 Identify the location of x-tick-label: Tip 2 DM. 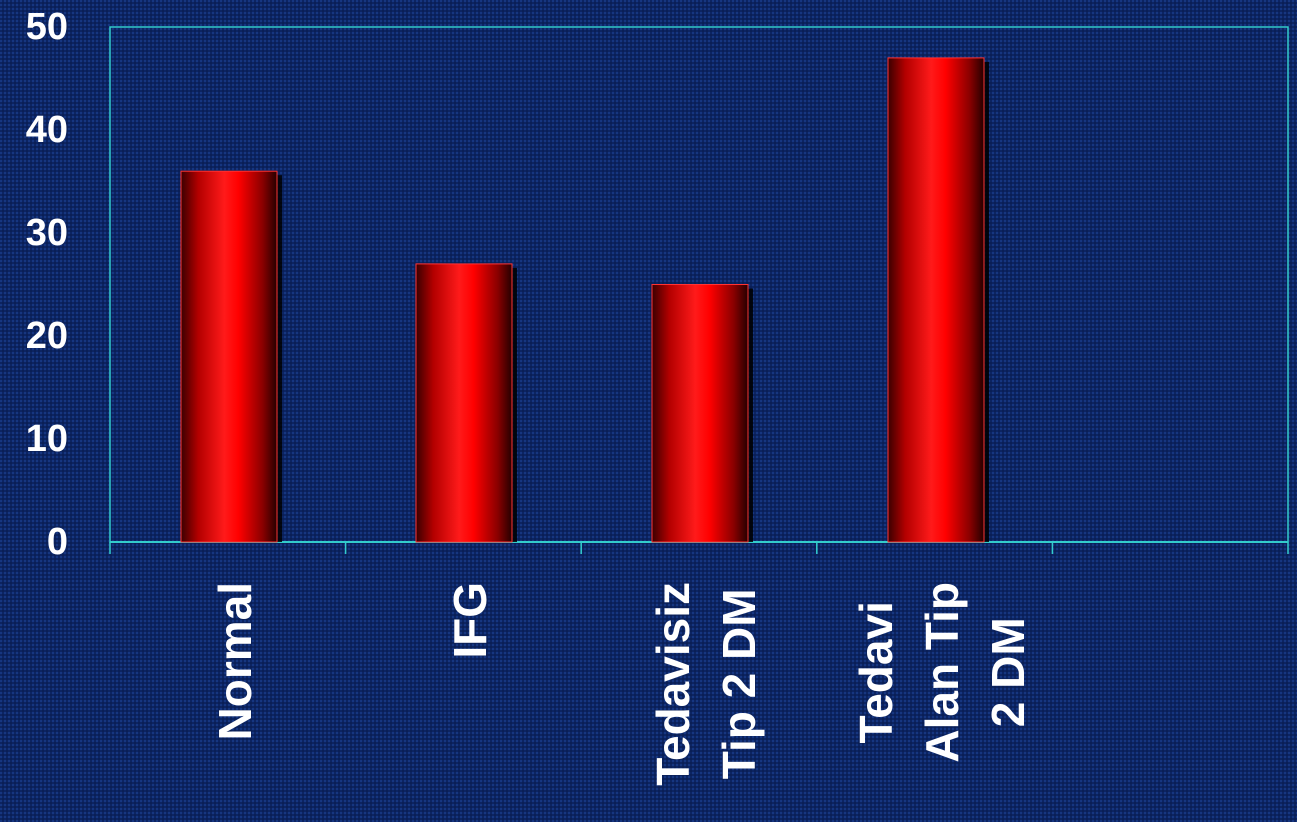
(739, 683).